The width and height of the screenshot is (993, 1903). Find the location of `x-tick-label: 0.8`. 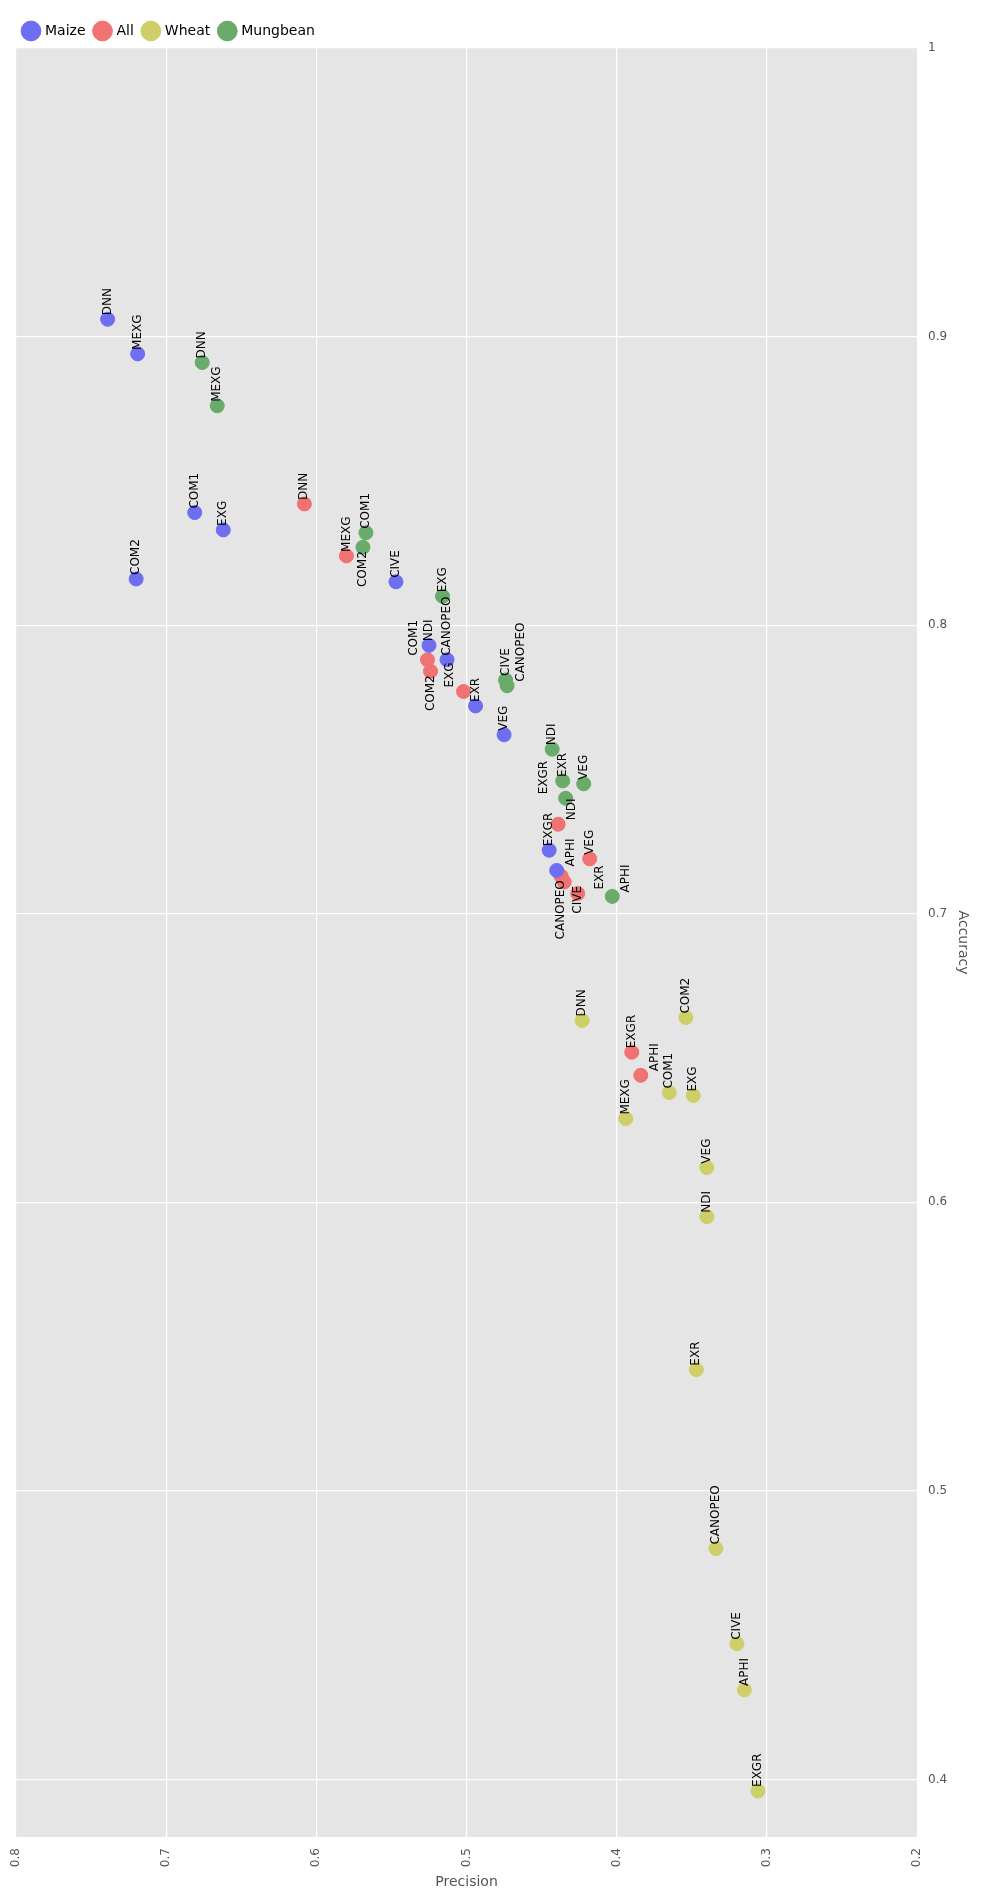

x-tick-label: 0.8 is located at coordinates (15, 1858).